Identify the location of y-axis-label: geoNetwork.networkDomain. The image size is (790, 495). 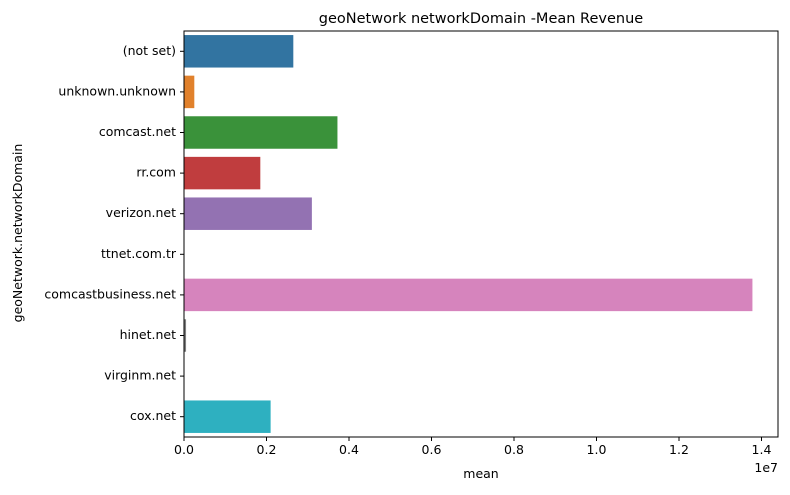
(17, 233).